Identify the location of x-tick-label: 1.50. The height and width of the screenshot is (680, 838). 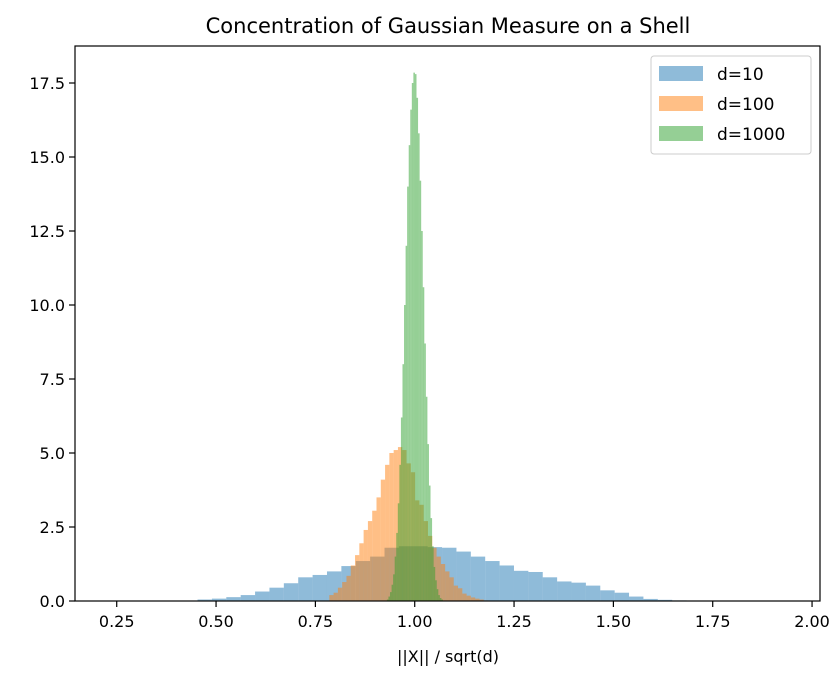
(614, 621).